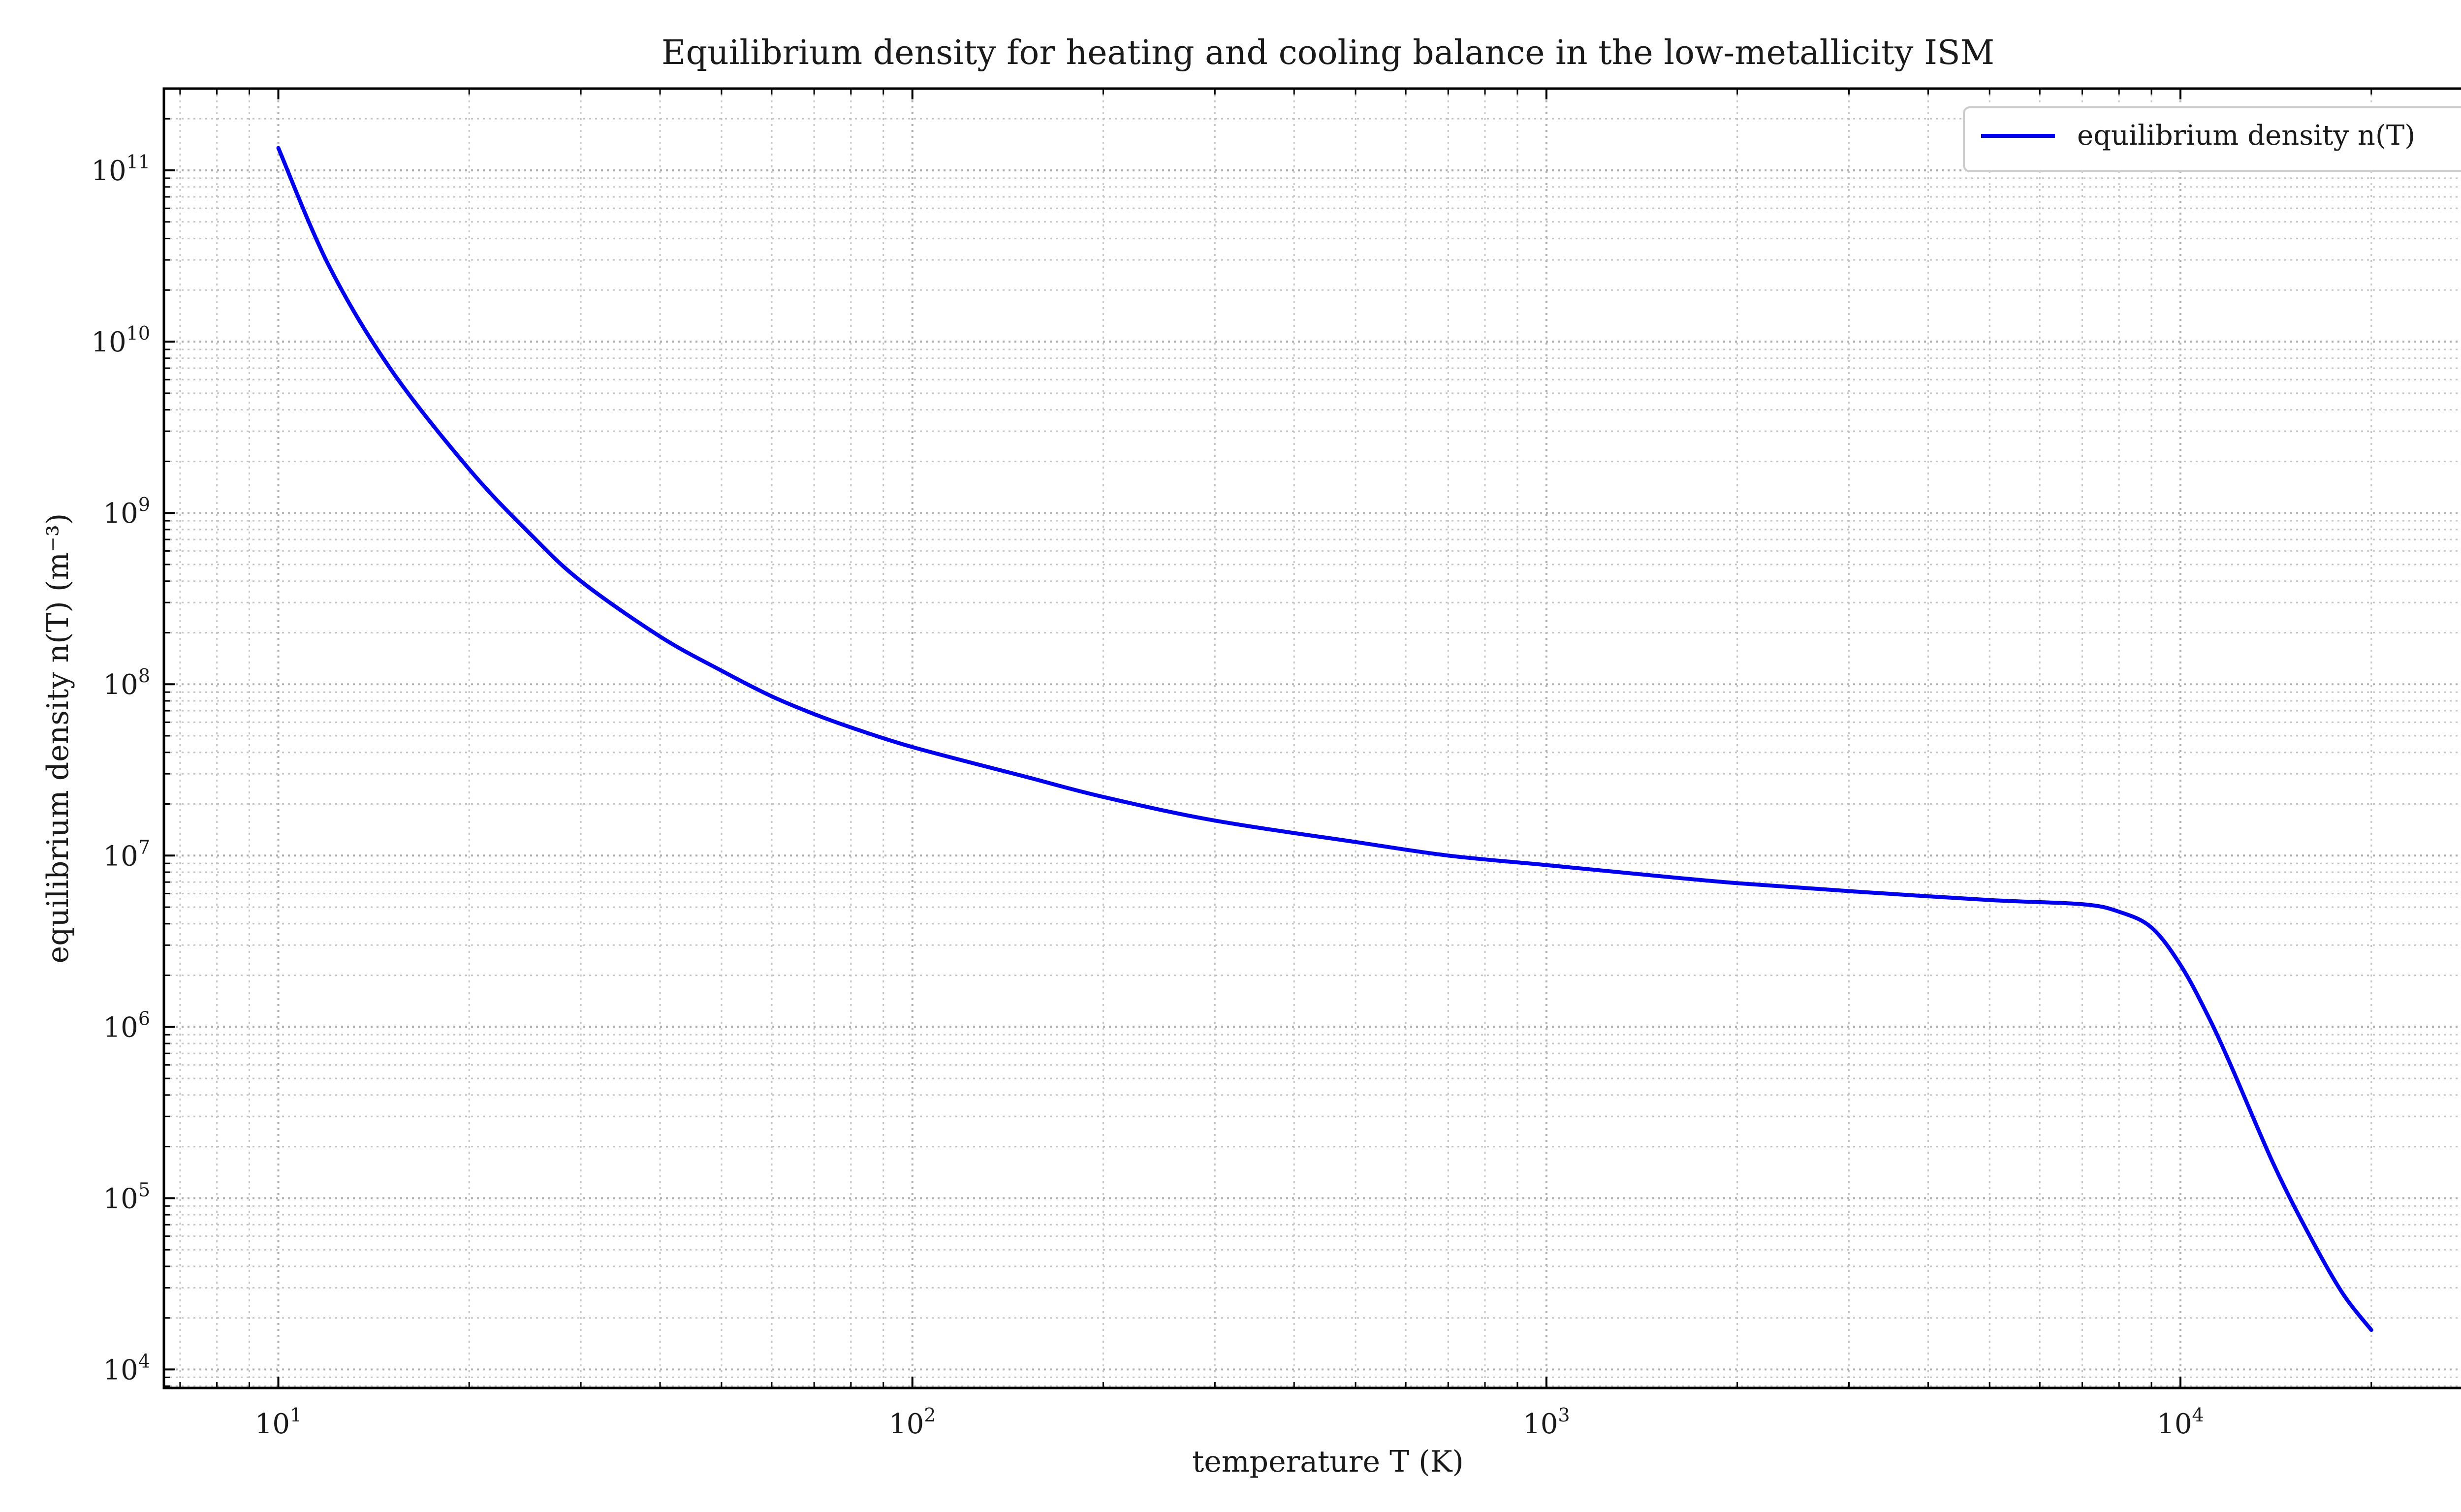  I want to click on legend-label: equilibrium density n(T), so click(2246, 136).